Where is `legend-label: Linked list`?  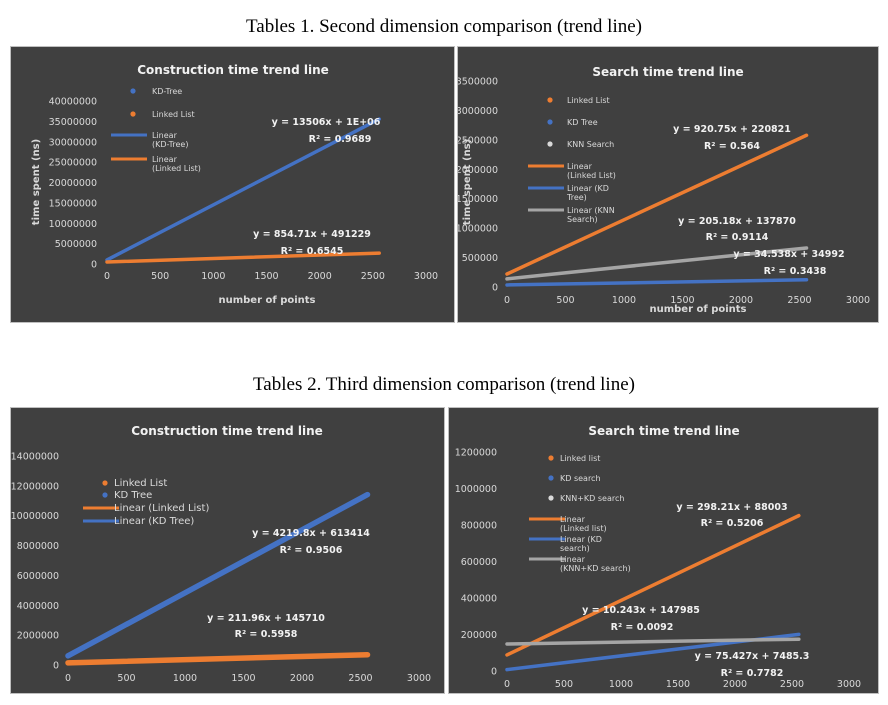
legend-label: Linked list is located at coordinates (580, 458).